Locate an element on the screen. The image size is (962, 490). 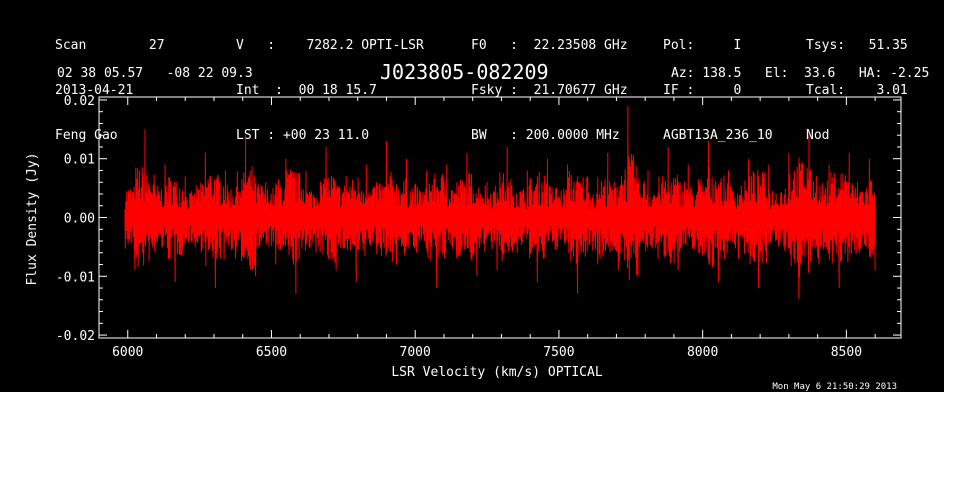
x-axis-label: LSR Velocity (km/s) OPTICAL is located at coordinates (496, 372).